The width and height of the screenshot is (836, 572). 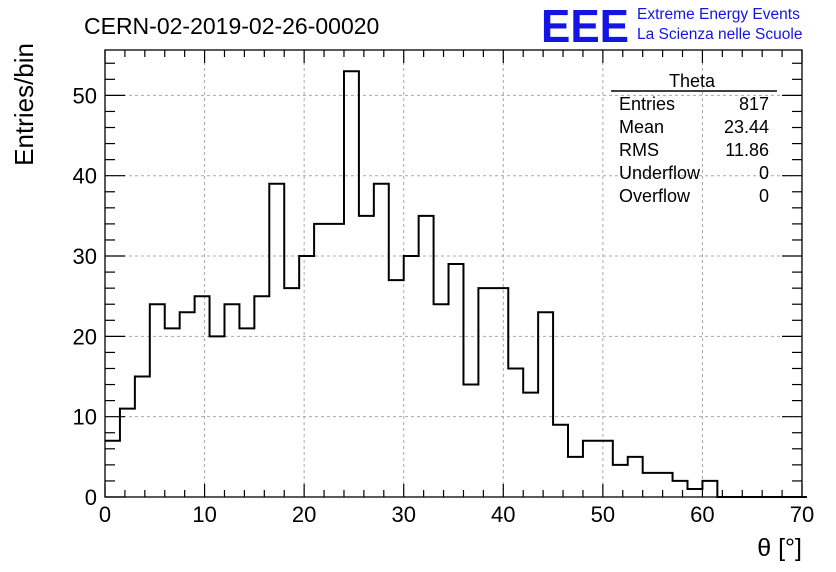 What do you see at coordinates (719, 34) in the screenshot?
I see `eee-logo-line2: La Scienza nelle Scuole` at bounding box center [719, 34].